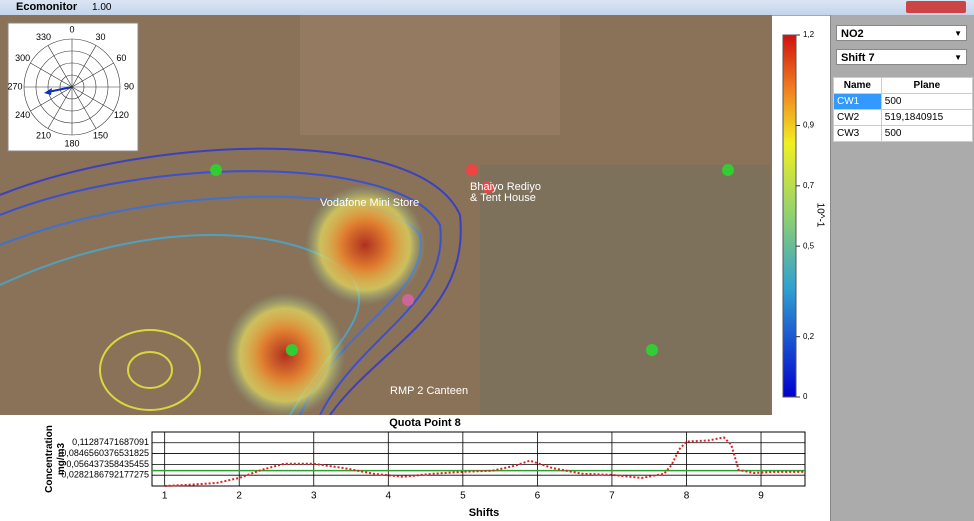 The height and width of the screenshot is (521, 974). I want to click on map-label: RMP 2 Canteen, so click(429, 391).